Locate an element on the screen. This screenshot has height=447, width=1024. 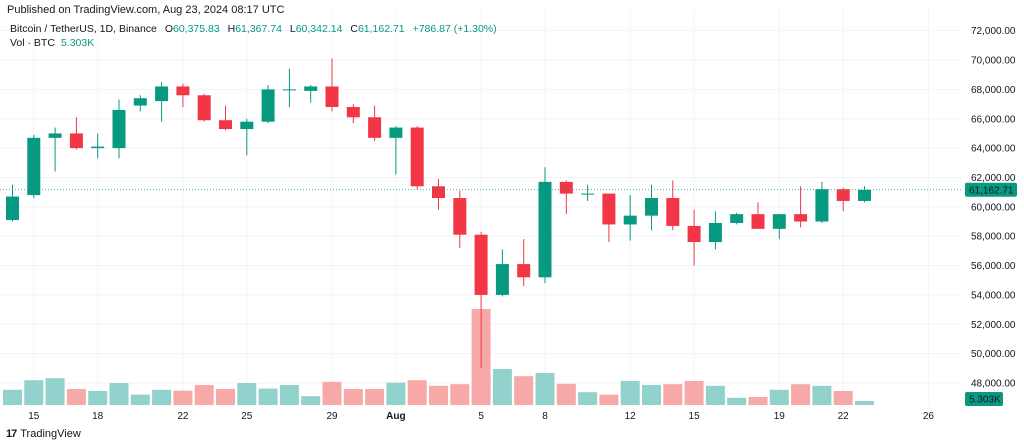
y-tick-label: 58,000.00 is located at coordinates (993, 237).